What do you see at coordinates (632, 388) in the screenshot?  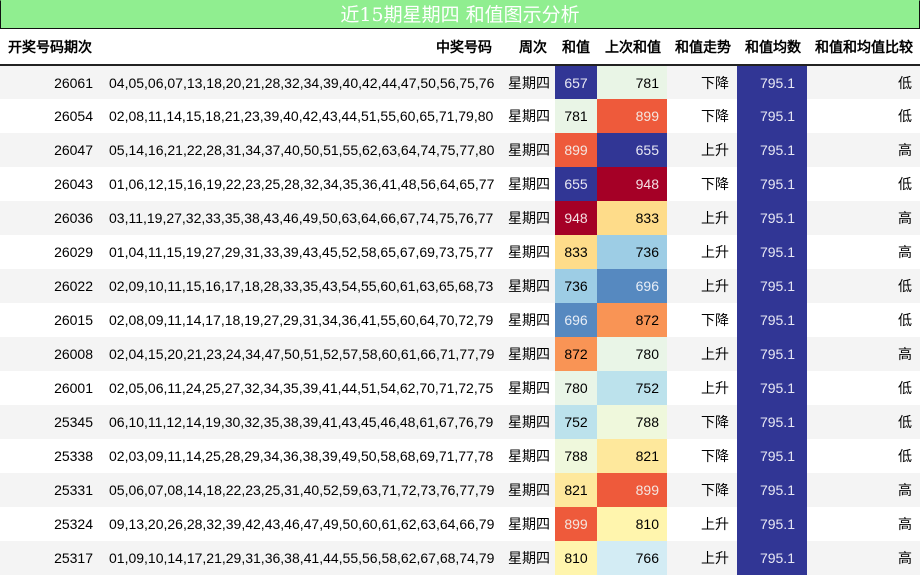 I see `prev-sum-cell: 752` at bounding box center [632, 388].